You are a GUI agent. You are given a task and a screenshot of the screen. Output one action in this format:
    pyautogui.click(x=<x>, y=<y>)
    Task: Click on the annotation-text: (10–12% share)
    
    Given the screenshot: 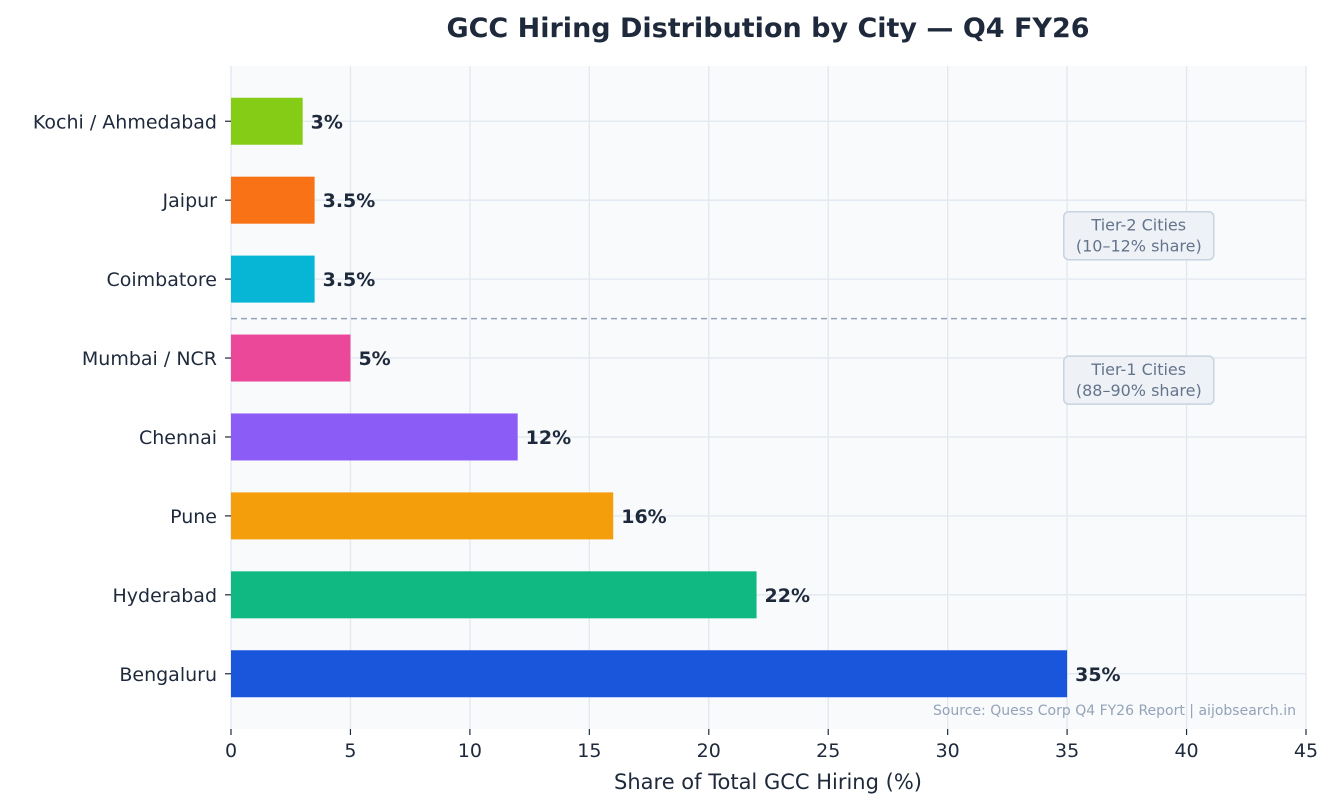 What is the action you would take?
    pyautogui.click(x=1139, y=246)
    